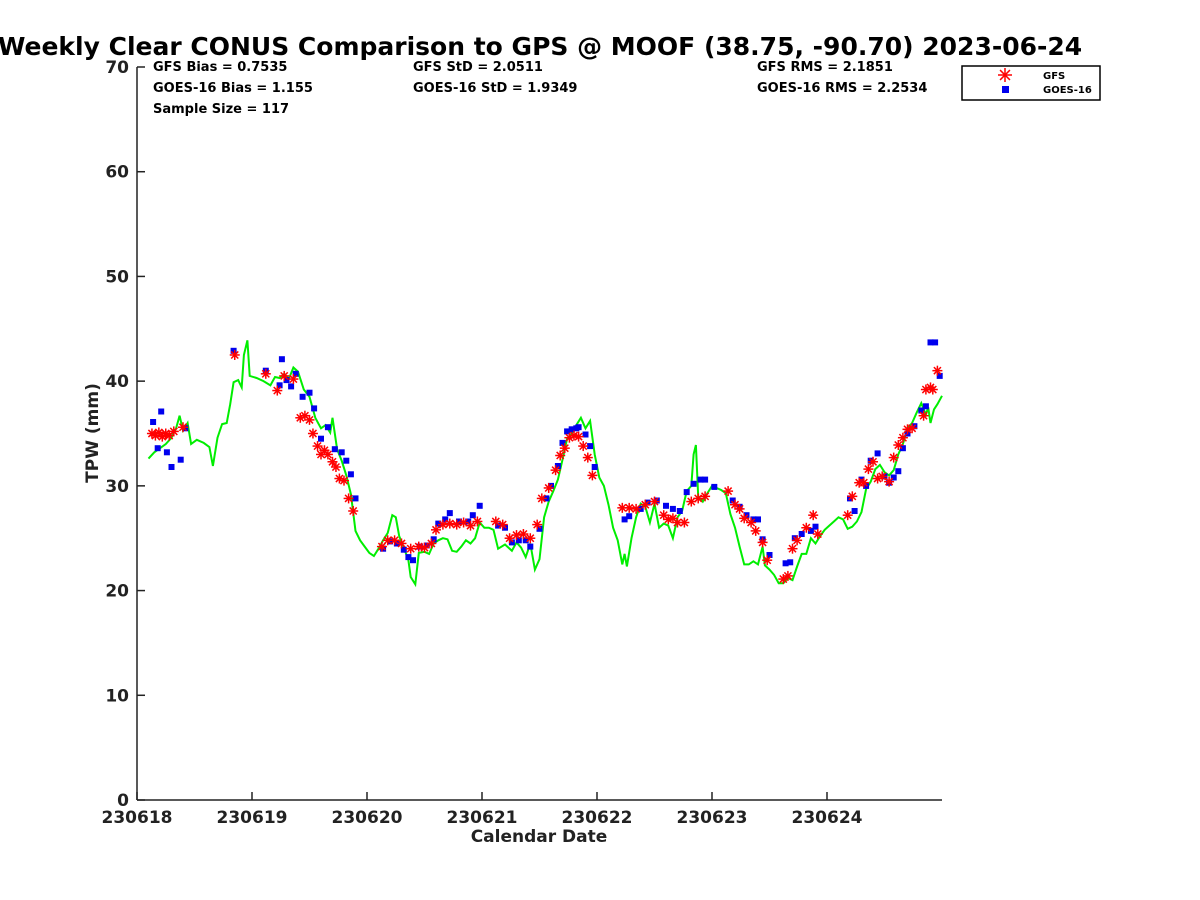 The height and width of the screenshot is (900, 1200). What do you see at coordinates (117, 696) in the screenshot?
I see `y-tick-label-10: 10` at bounding box center [117, 696].